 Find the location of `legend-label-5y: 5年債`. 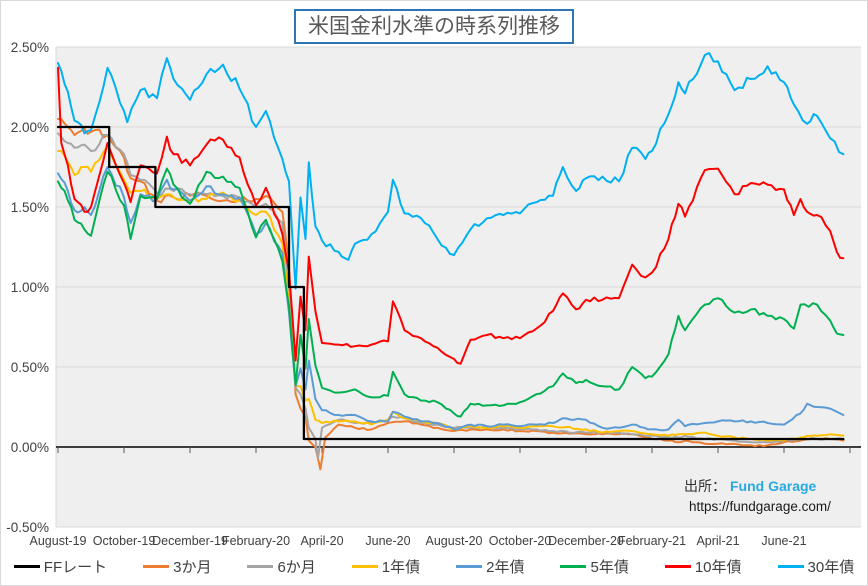

legend-label-5y: 5年債 is located at coordinates (609, 567).